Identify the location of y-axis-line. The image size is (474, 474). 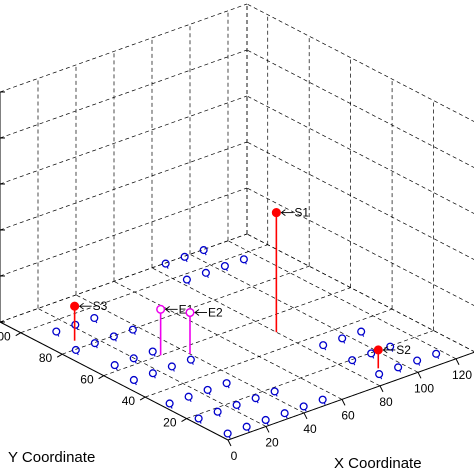
(114, 381).